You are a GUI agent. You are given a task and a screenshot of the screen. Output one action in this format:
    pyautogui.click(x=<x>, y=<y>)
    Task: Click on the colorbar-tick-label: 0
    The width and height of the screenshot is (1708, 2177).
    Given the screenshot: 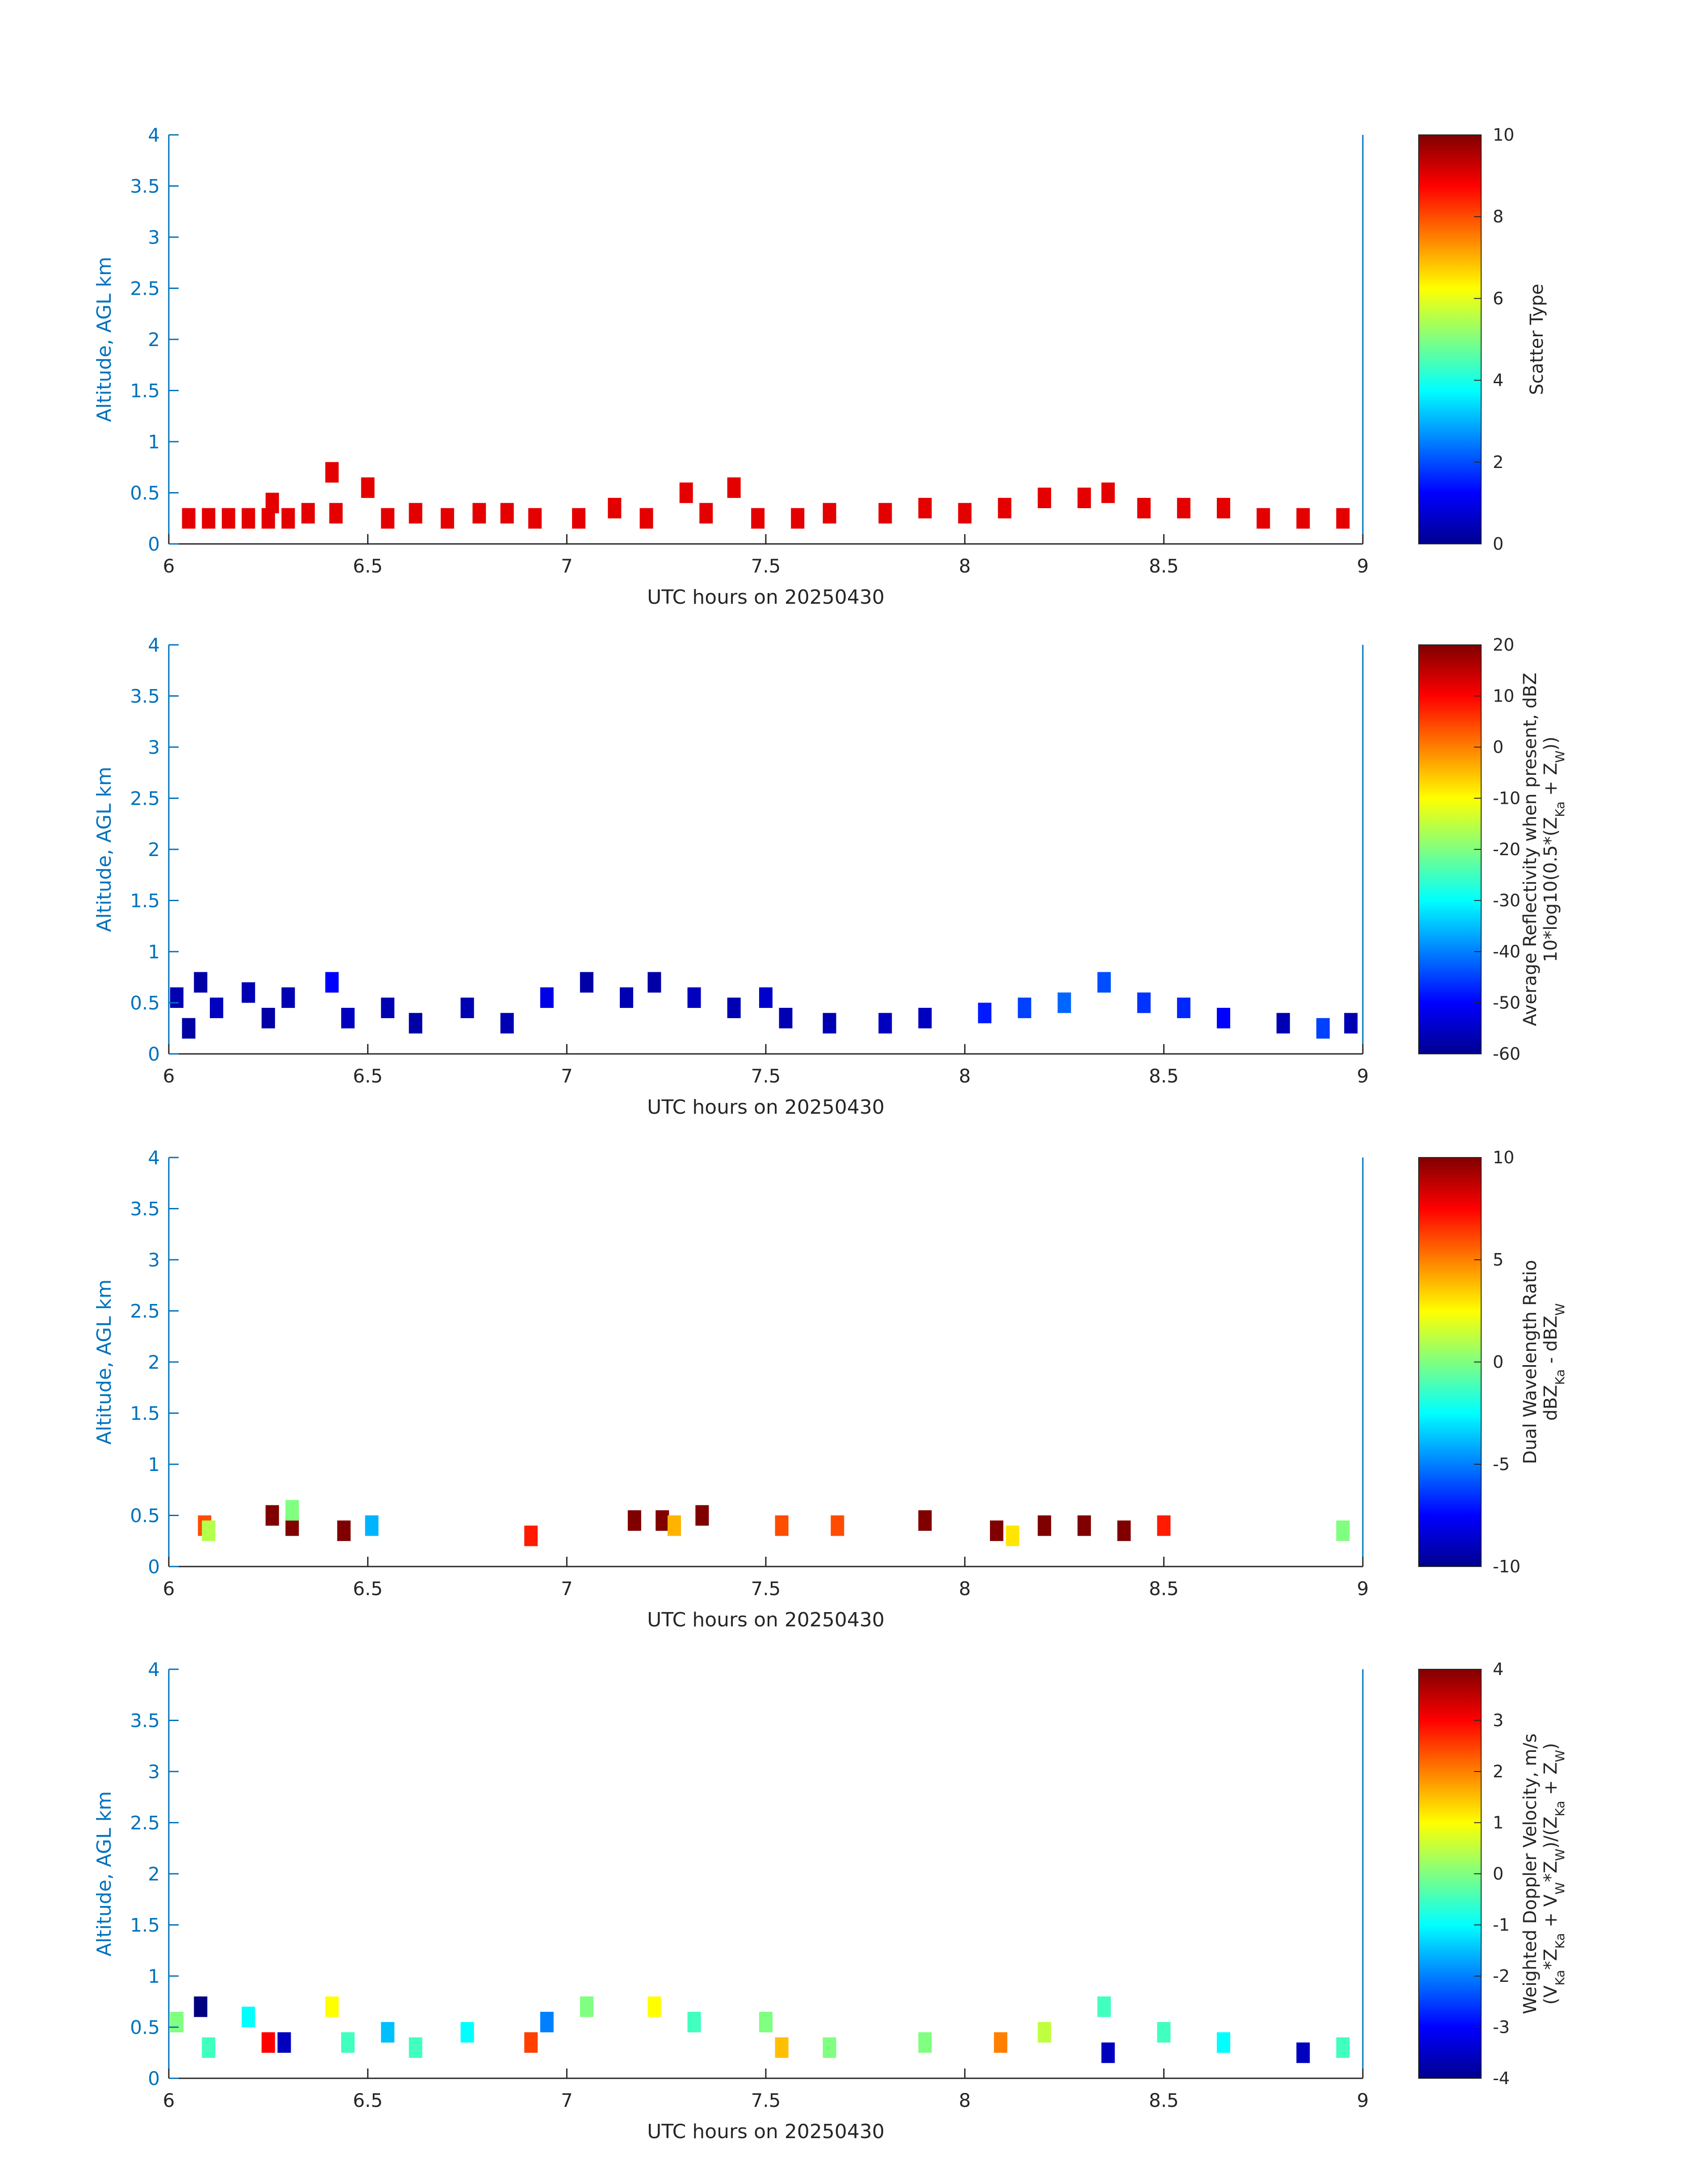 What is the action you would take?
    pyautogui.click(x=1498, y=747)
    